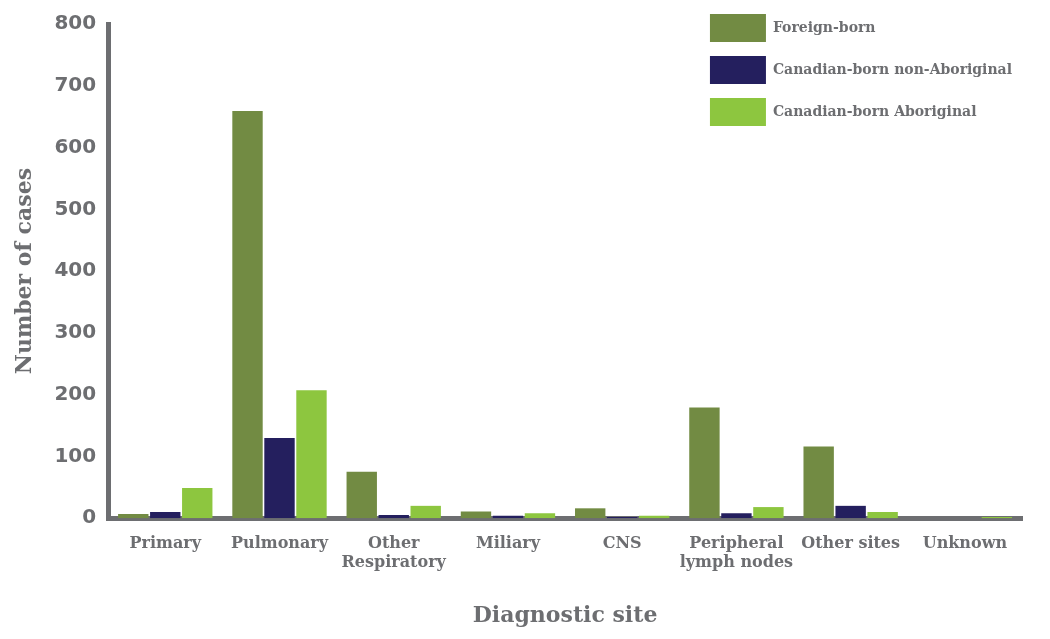 This screenshot has width=1050, height=639. What do you see at coordinates (279, 542) in the screenshot?
I see `x-tick-label: Pulmonary` at bounding box center [279, 542].